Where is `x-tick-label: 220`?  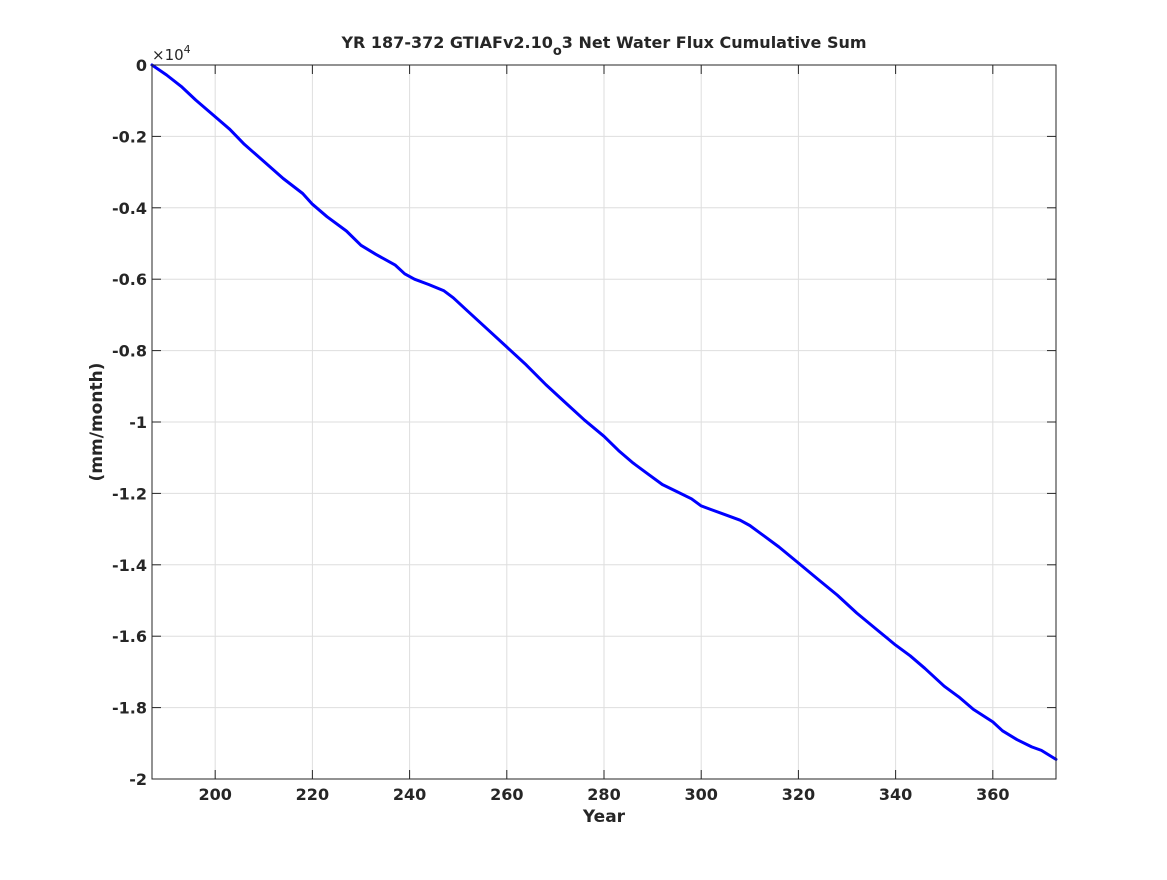
x-tick-label: 220 is located at coordinates (312, 794).